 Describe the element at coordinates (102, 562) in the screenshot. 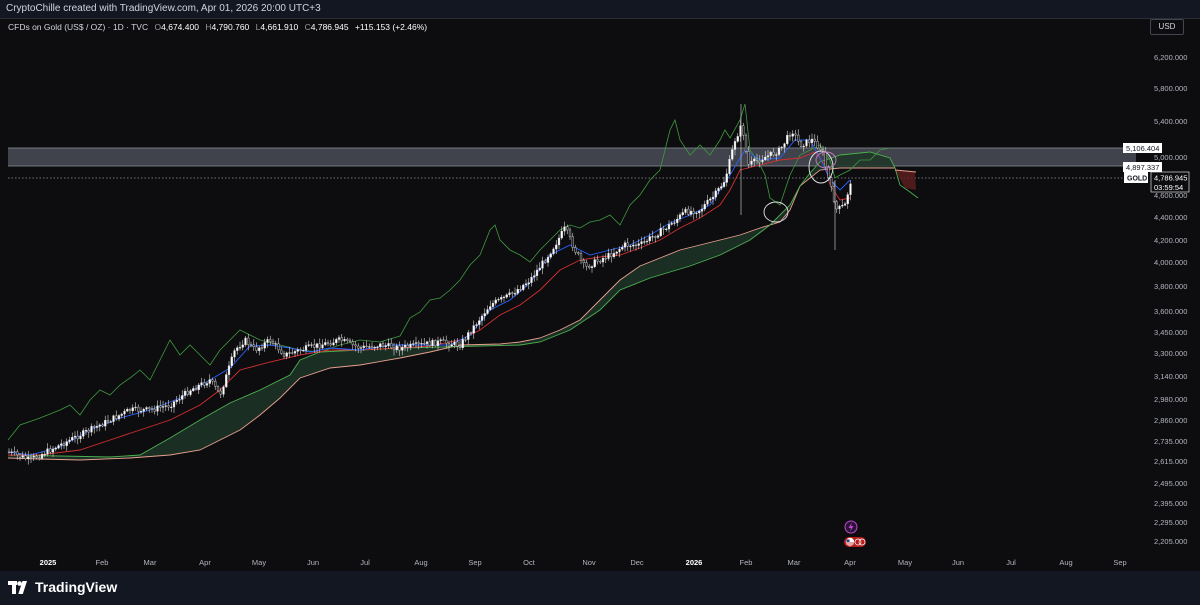

I see `time-tick: Feb` at that location.